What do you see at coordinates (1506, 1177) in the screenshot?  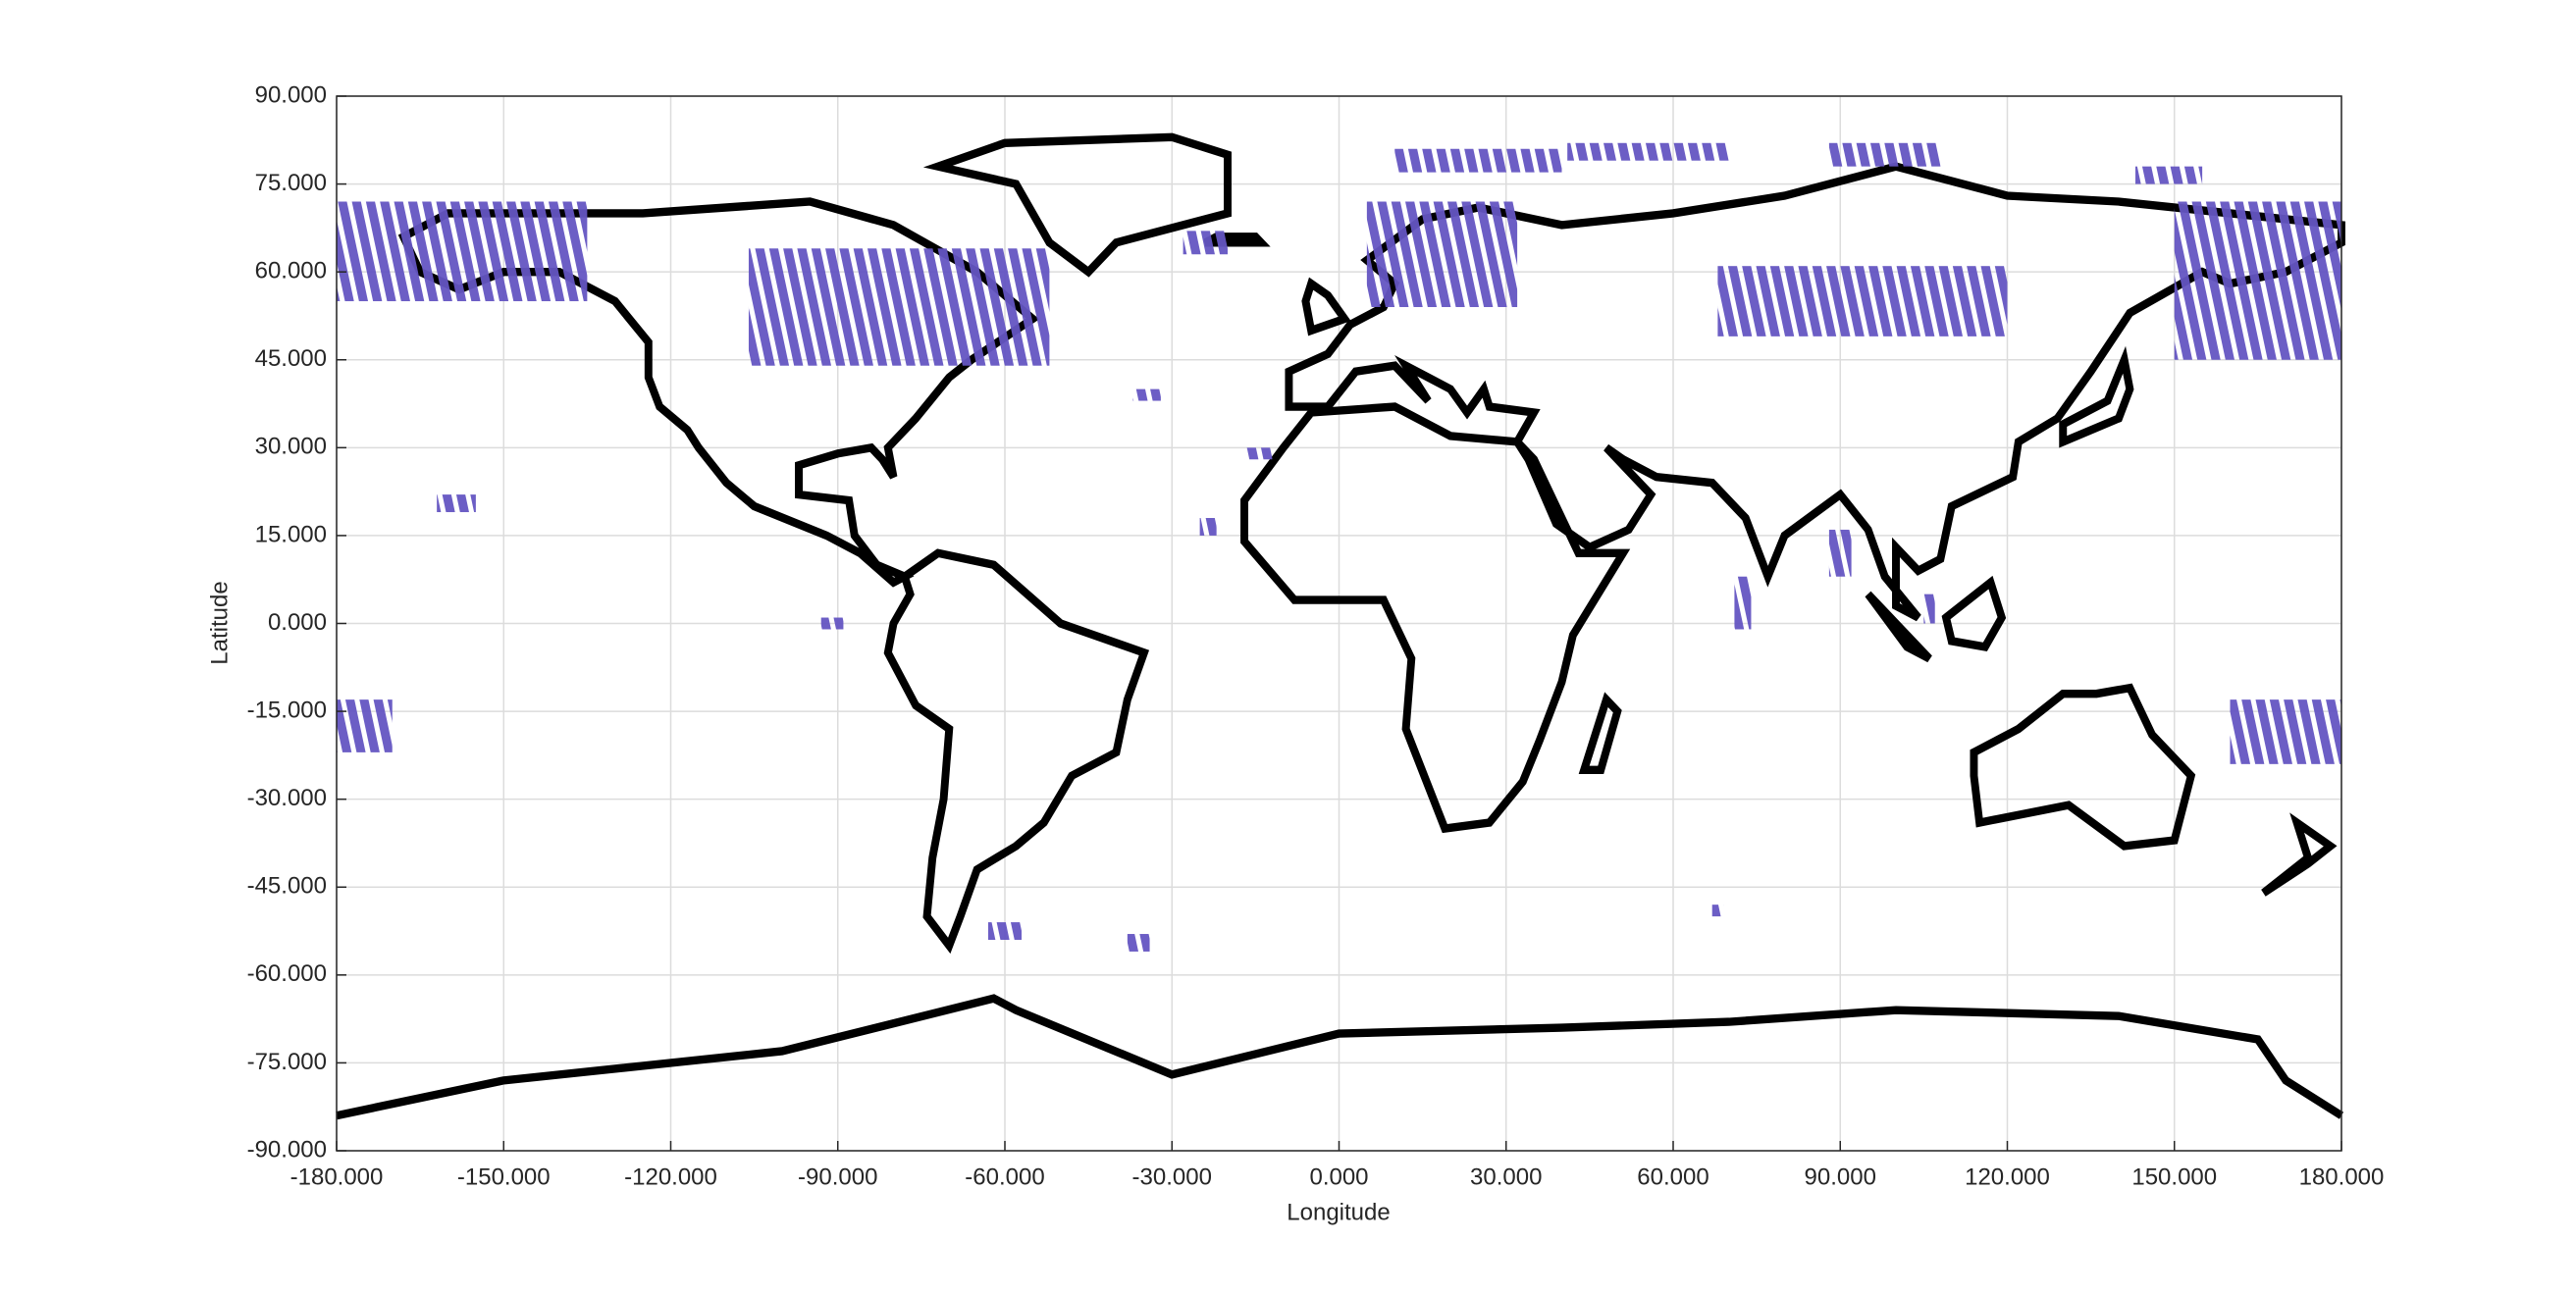 I see `x-tick-label: 30.000` at bounding box center [1506, 1177].